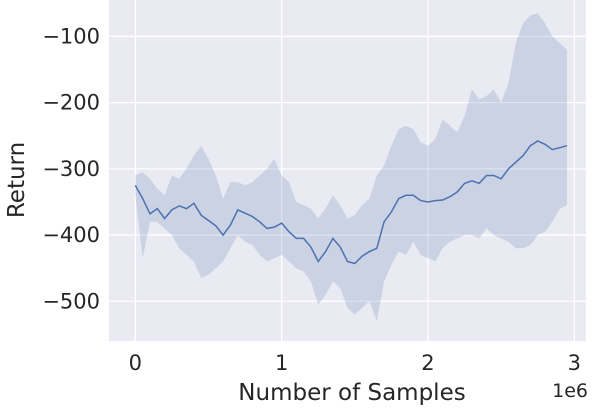 The width and height of the screenshot is (592, 409). What do you see at coordinates (427, 363) in the screenshot?
I see `x-tick-label: 2` at bounding box center [427, 363].